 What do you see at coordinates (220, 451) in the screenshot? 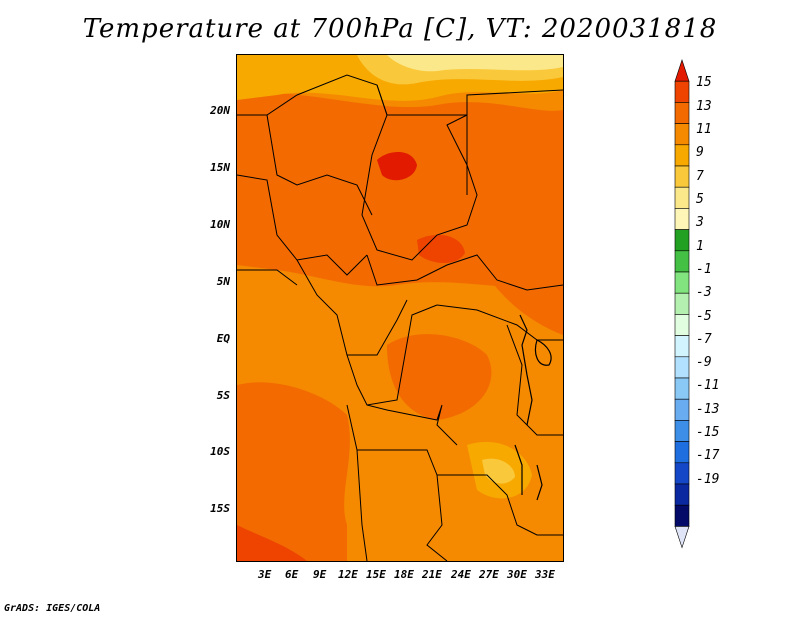
I see `lat-label: 10S` at bounding box center [220, 451].